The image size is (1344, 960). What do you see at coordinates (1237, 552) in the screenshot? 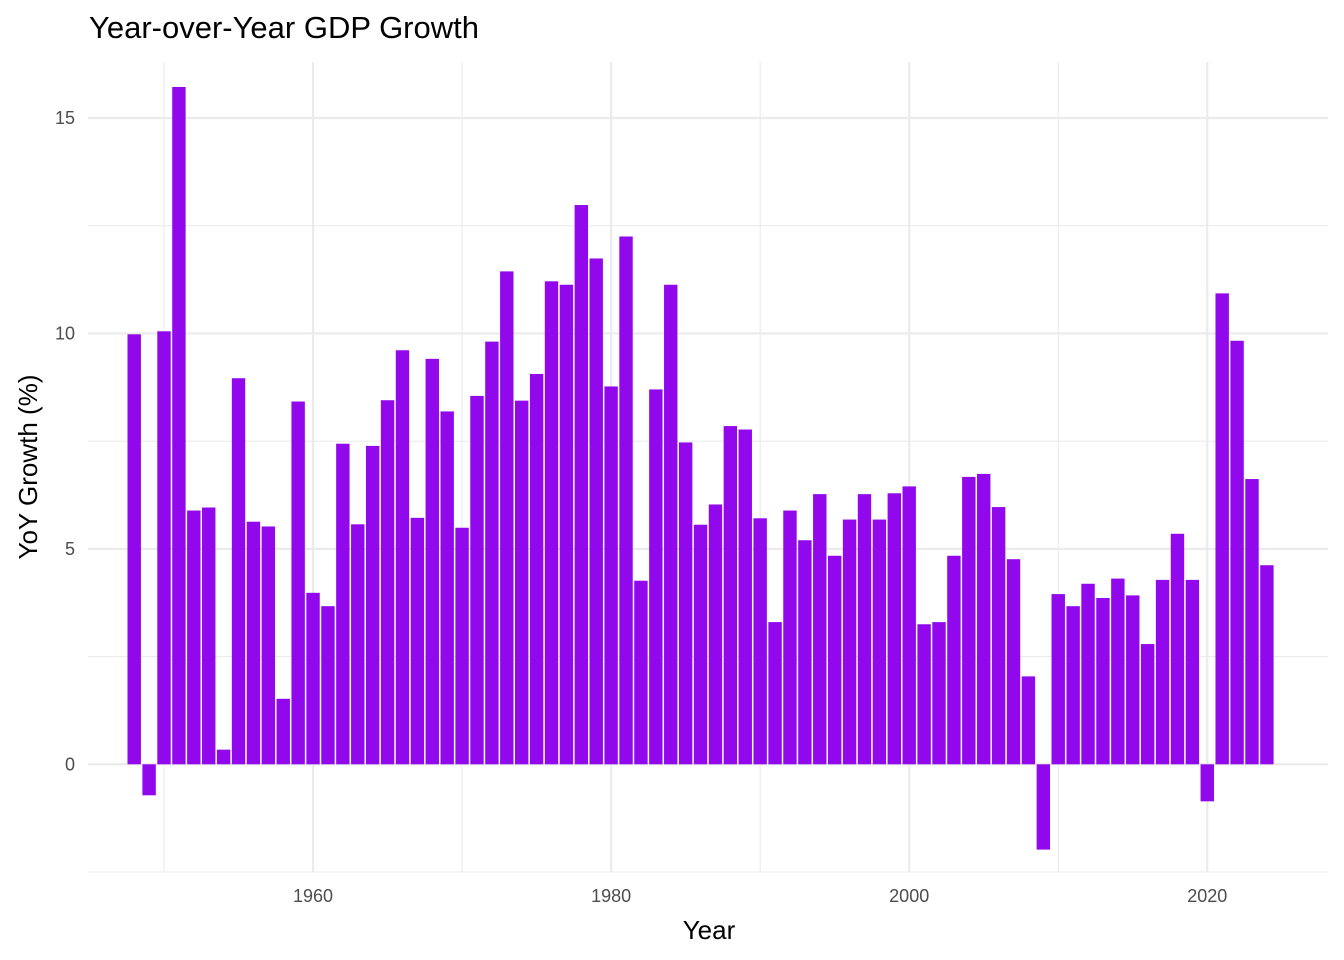
I see `bar-2022` at bounding box center [1237, 552].